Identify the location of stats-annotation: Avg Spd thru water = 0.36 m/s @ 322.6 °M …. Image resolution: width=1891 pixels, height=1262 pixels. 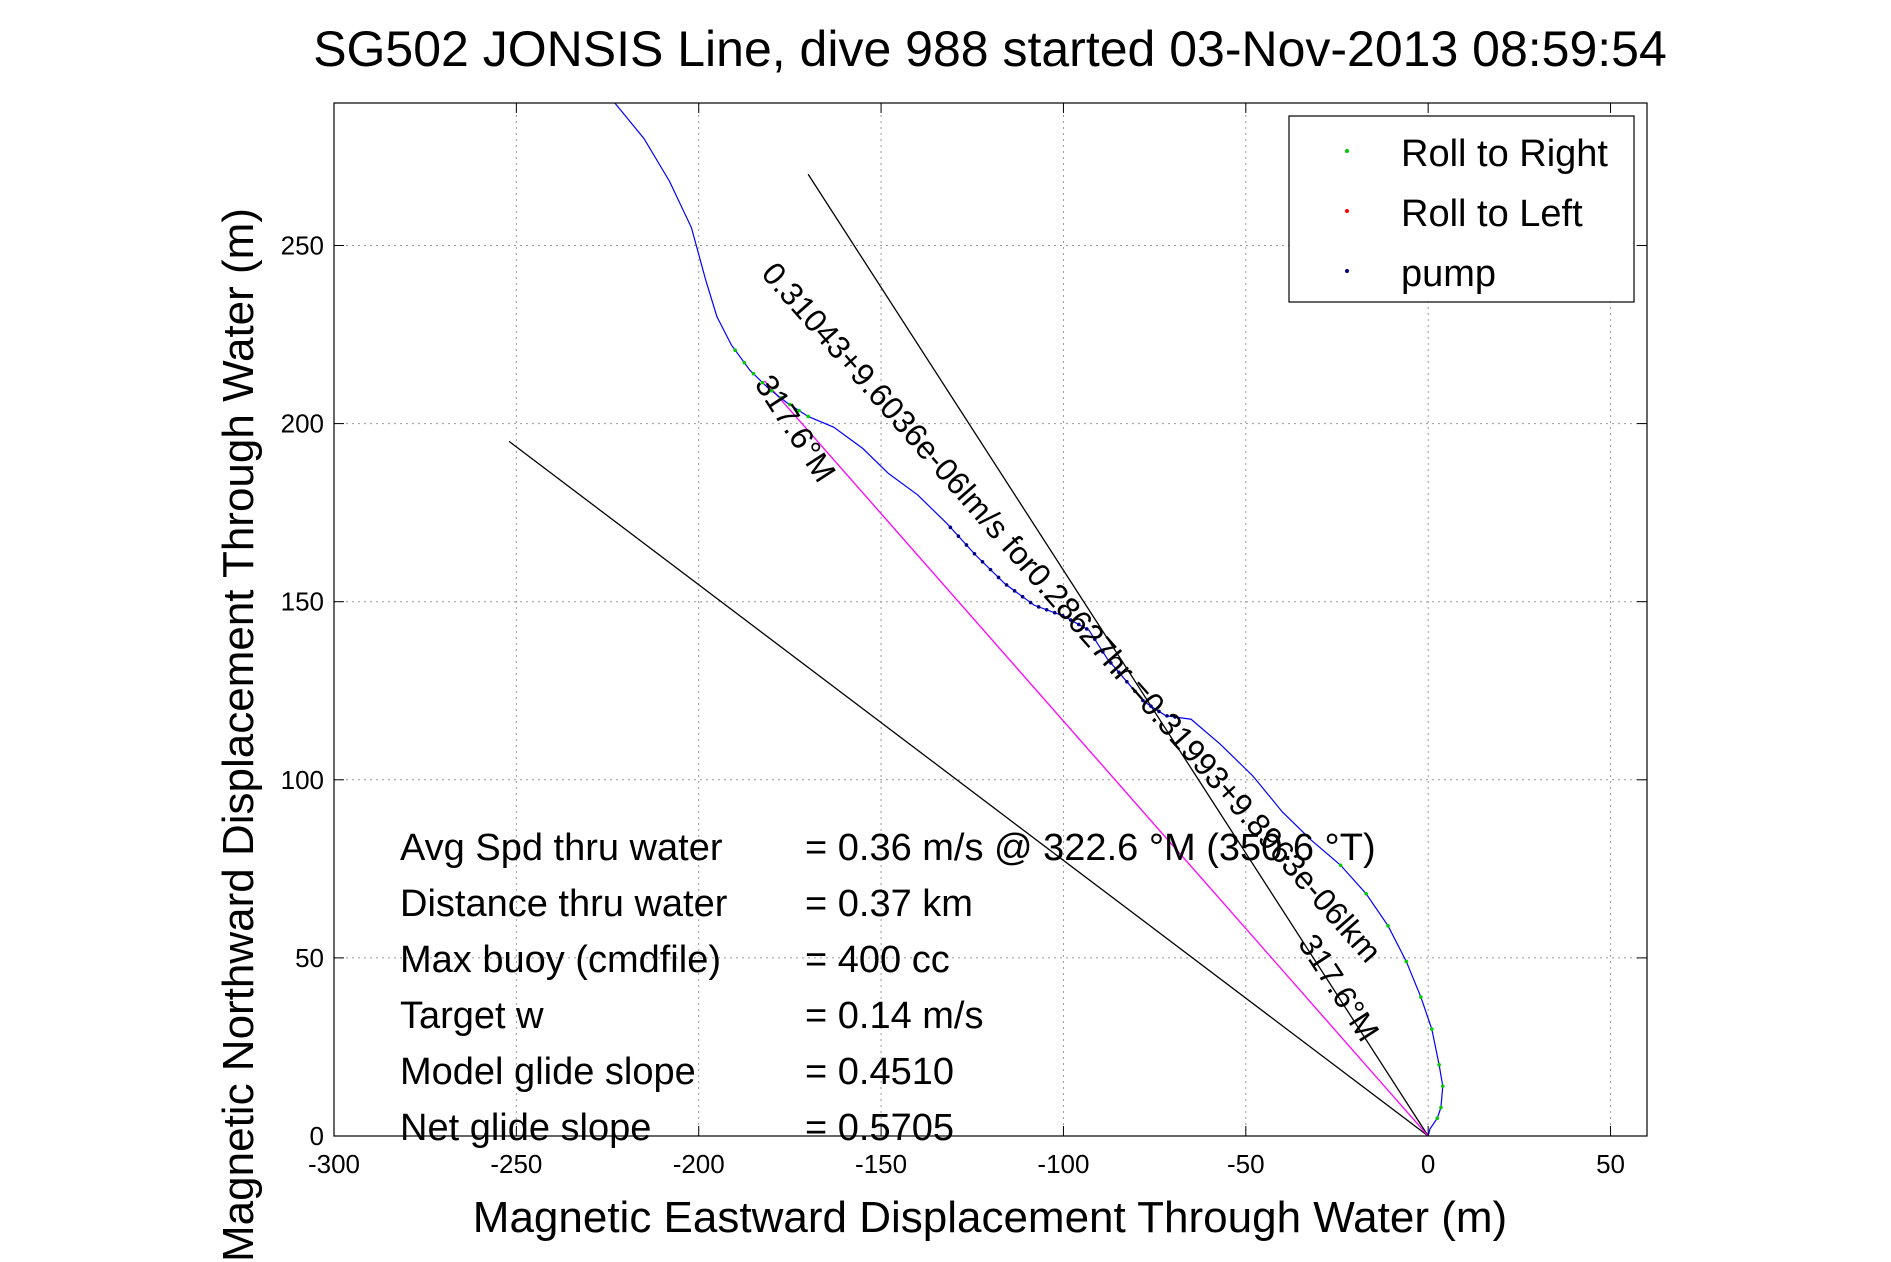
(888, 988).